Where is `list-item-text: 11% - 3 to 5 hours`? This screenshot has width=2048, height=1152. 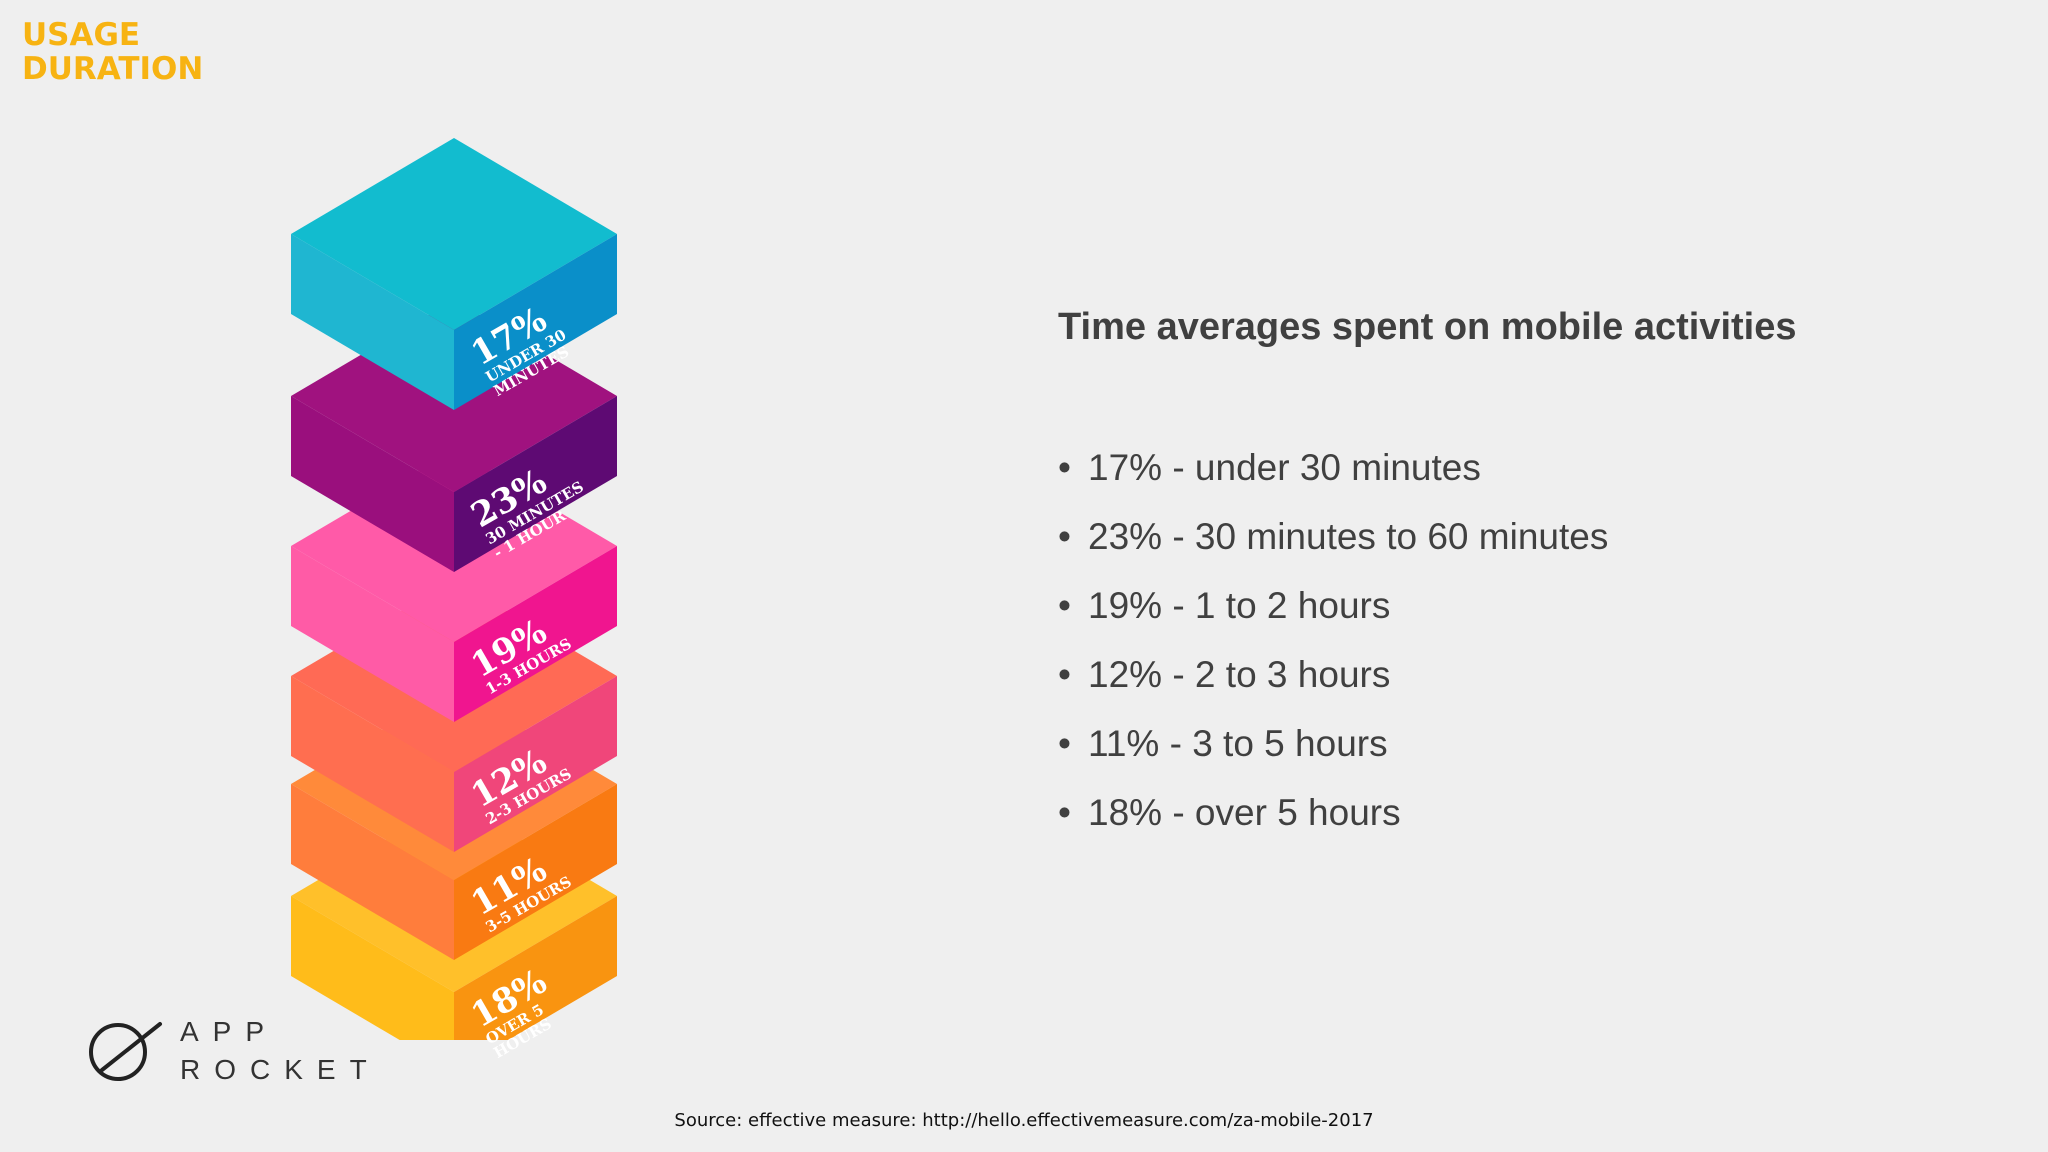
list-item-text: 11% - 3 to 5 hours is located at coordinates (1238, 743).